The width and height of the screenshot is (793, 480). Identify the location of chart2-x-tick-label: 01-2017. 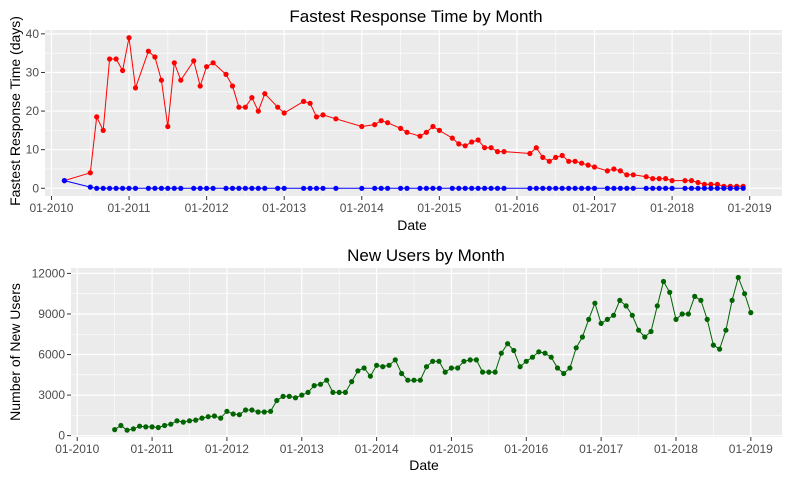
(601, 449).